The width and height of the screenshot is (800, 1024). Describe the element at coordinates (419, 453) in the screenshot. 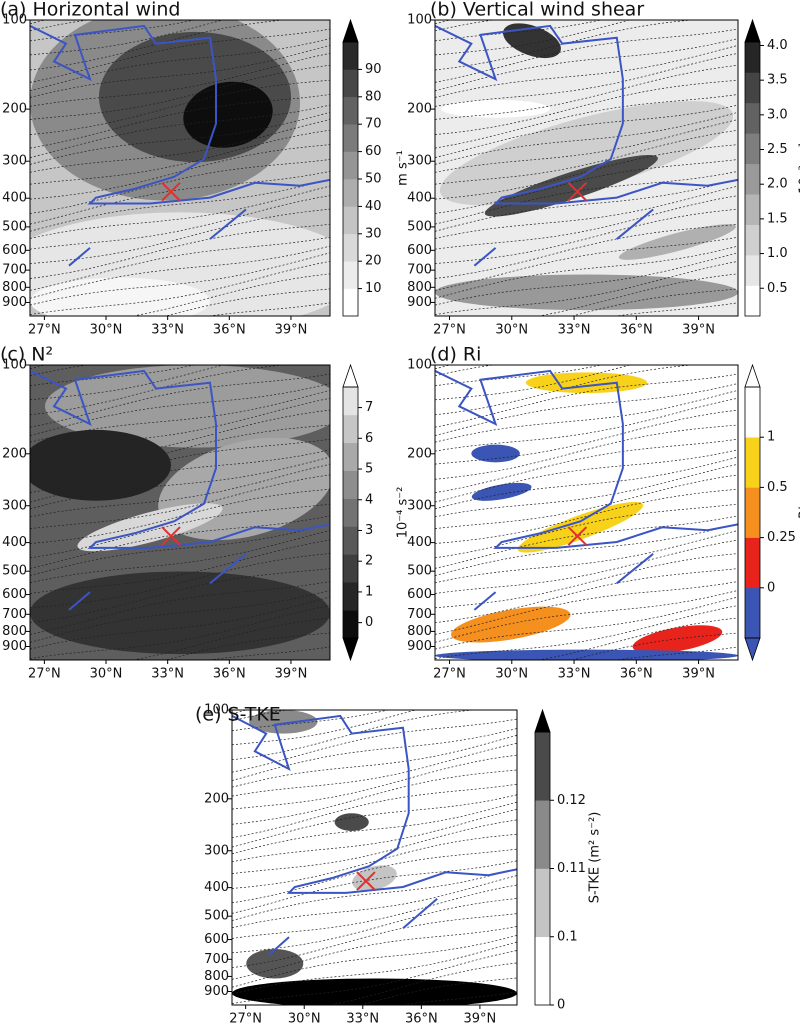

I see `y-tick-label: 200` at that location.